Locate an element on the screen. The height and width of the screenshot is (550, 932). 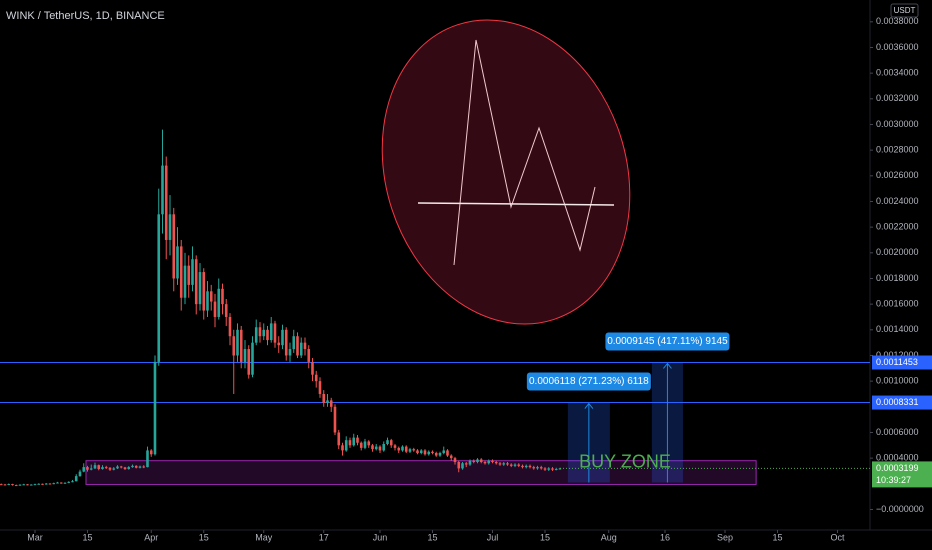
y-tick-label: 0.0016000 is located at coordinates (897, 304).